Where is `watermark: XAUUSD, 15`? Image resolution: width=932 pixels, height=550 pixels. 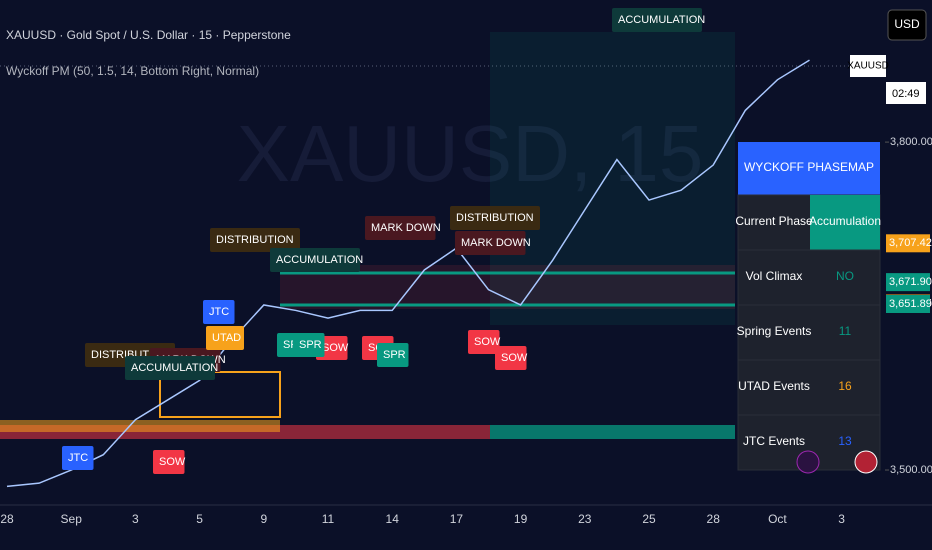 watermark: XAUUSD, 15 is located at coordinates (470, 153).